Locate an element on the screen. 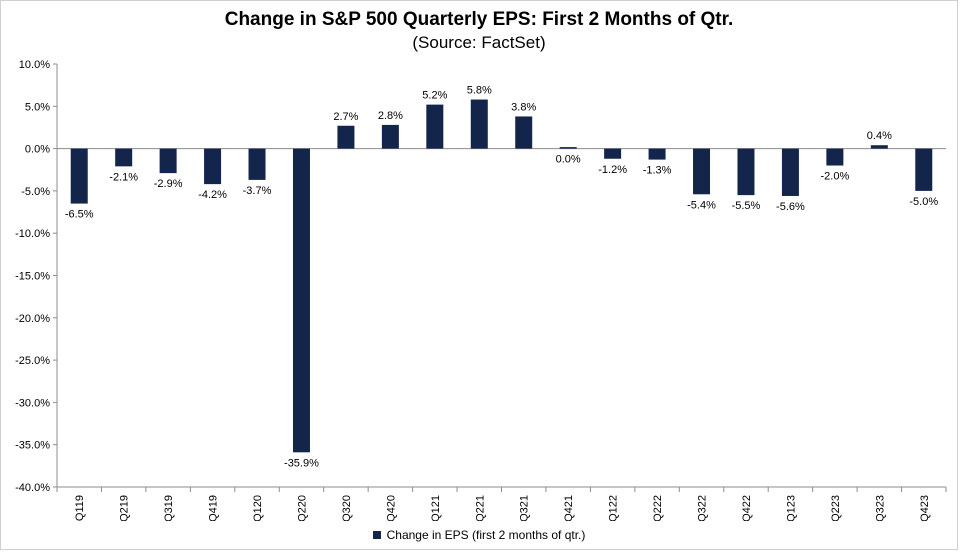 This screenshot has height=552, width=960. category-label-q122: Q122 is located at coordinates (614, 508).